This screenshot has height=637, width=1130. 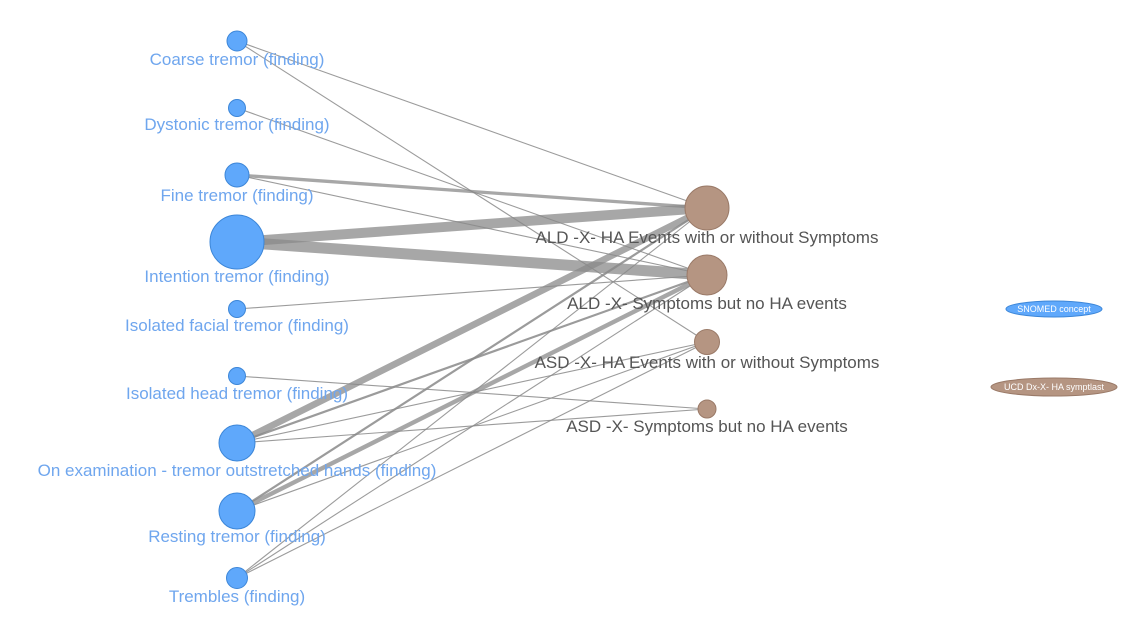 I want to click on node-label-resting: Resting tremor (finding), so click(x=237, y=536).